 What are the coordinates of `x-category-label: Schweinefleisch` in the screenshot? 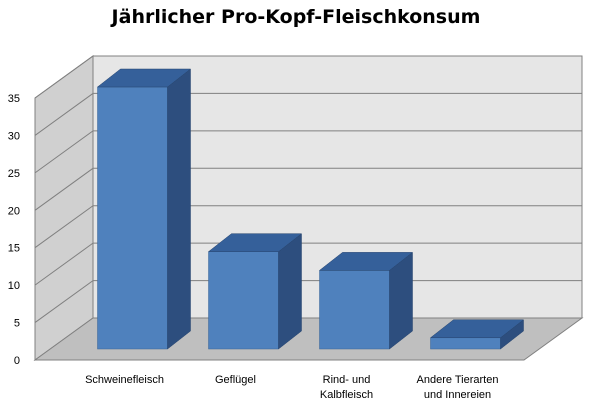 It's located at (124, 380).